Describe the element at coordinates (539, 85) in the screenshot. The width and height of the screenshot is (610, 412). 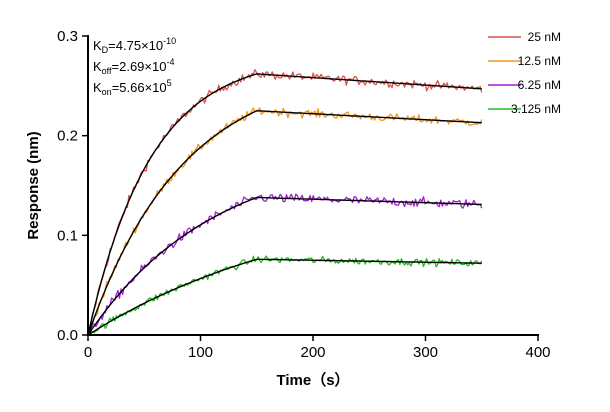
I see `legend-label: 6.25 nM` at that location.